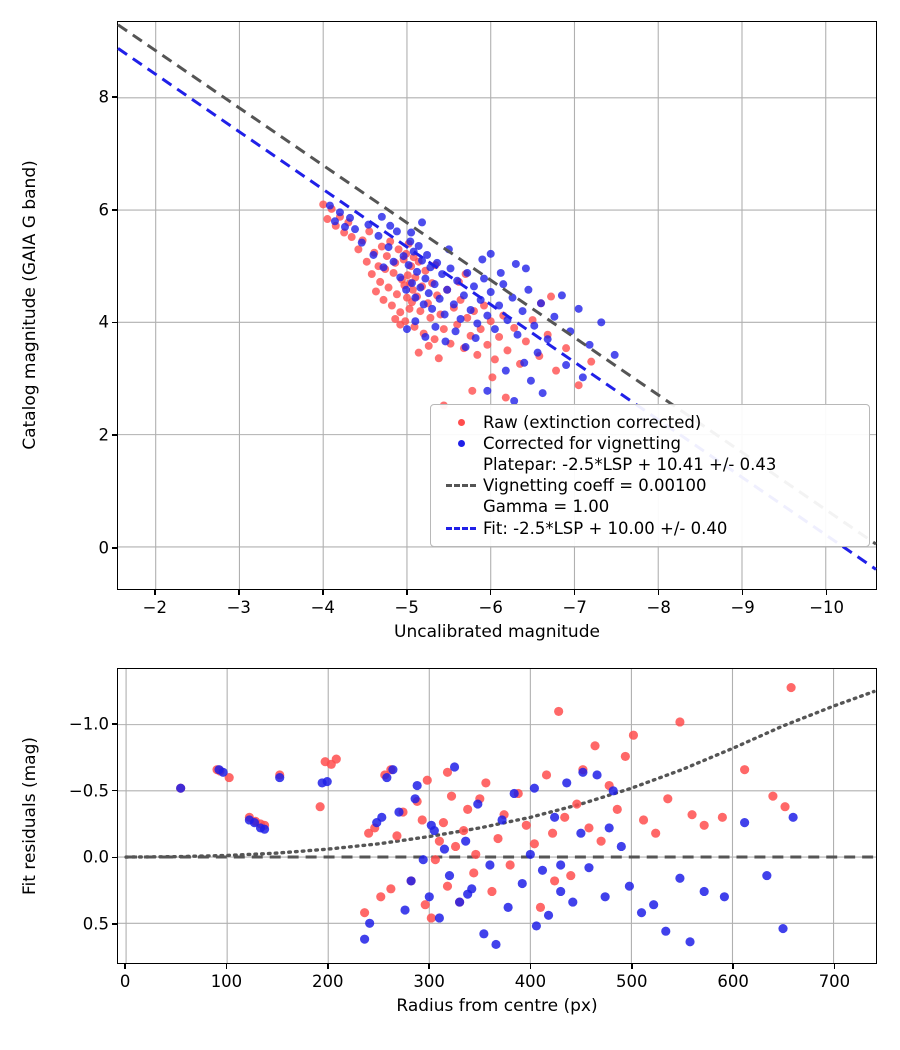 The width and height of the screenshot is (900, 1050). What do you see at coordinates (95, 924) in the screenshot?
I see `y-tick-label: 0.5` at bounding box center [95, 924].